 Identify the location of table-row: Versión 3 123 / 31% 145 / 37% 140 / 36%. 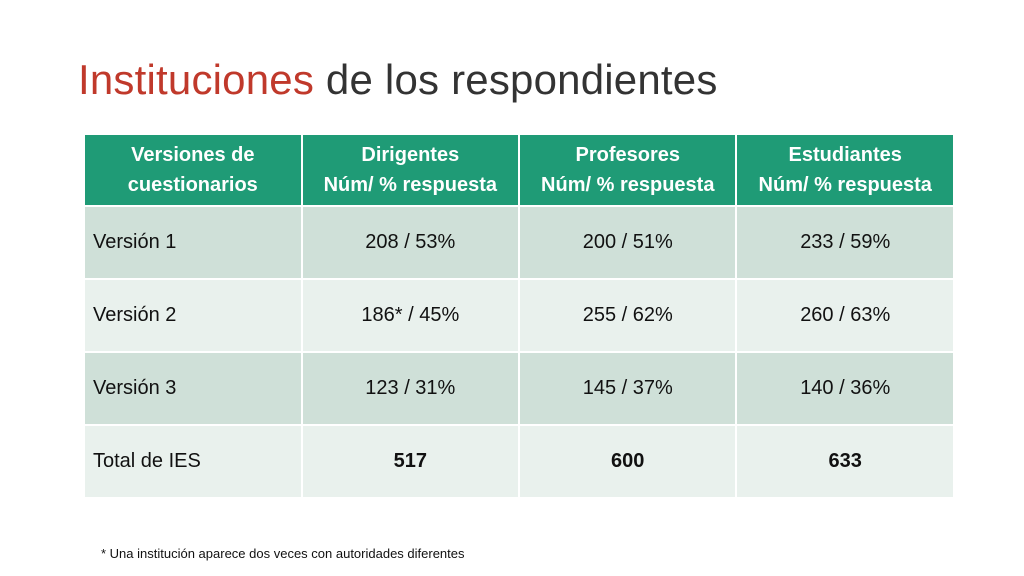
(519, 388).